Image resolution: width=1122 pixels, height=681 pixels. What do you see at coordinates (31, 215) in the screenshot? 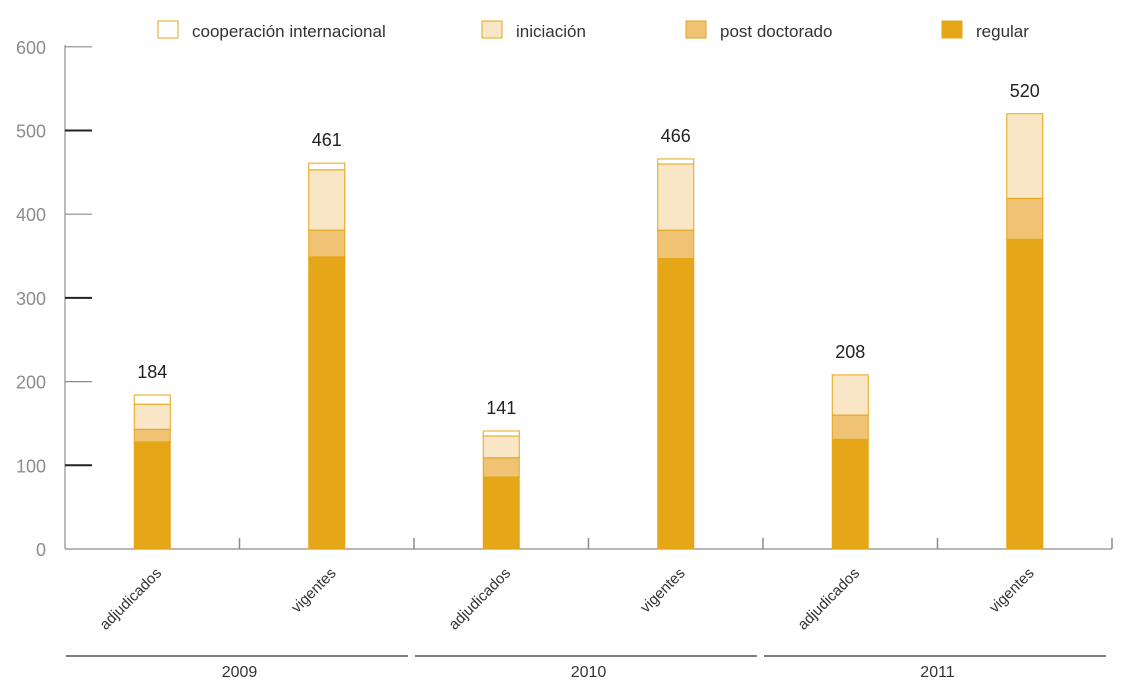
I see `y-tick-label: 400` at bounding box center [31, 215].